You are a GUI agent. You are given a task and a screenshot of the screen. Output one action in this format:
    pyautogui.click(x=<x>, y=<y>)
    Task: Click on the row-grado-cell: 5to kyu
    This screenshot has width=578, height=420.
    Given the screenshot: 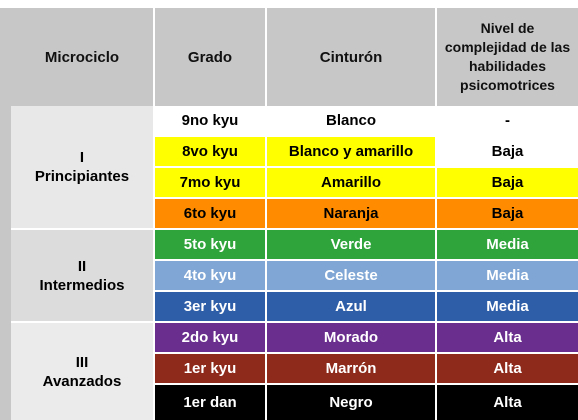 What is the action you would take?
    pyautogui.click(x=210, y=244)
    